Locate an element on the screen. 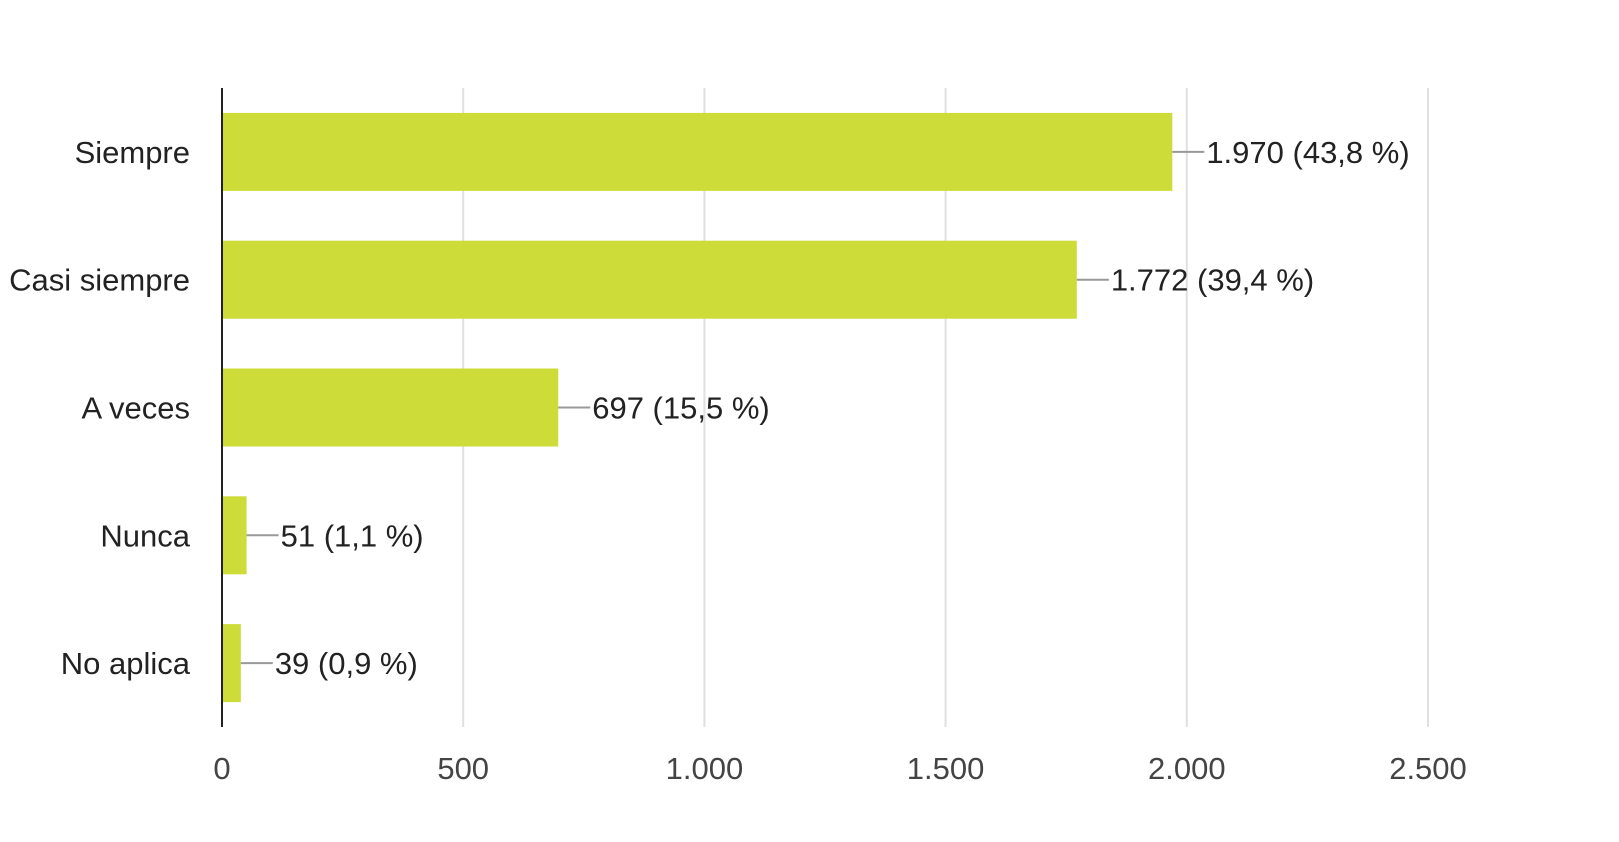  data-label: 697 (15,5 %) is located at coordinates (681, 408).